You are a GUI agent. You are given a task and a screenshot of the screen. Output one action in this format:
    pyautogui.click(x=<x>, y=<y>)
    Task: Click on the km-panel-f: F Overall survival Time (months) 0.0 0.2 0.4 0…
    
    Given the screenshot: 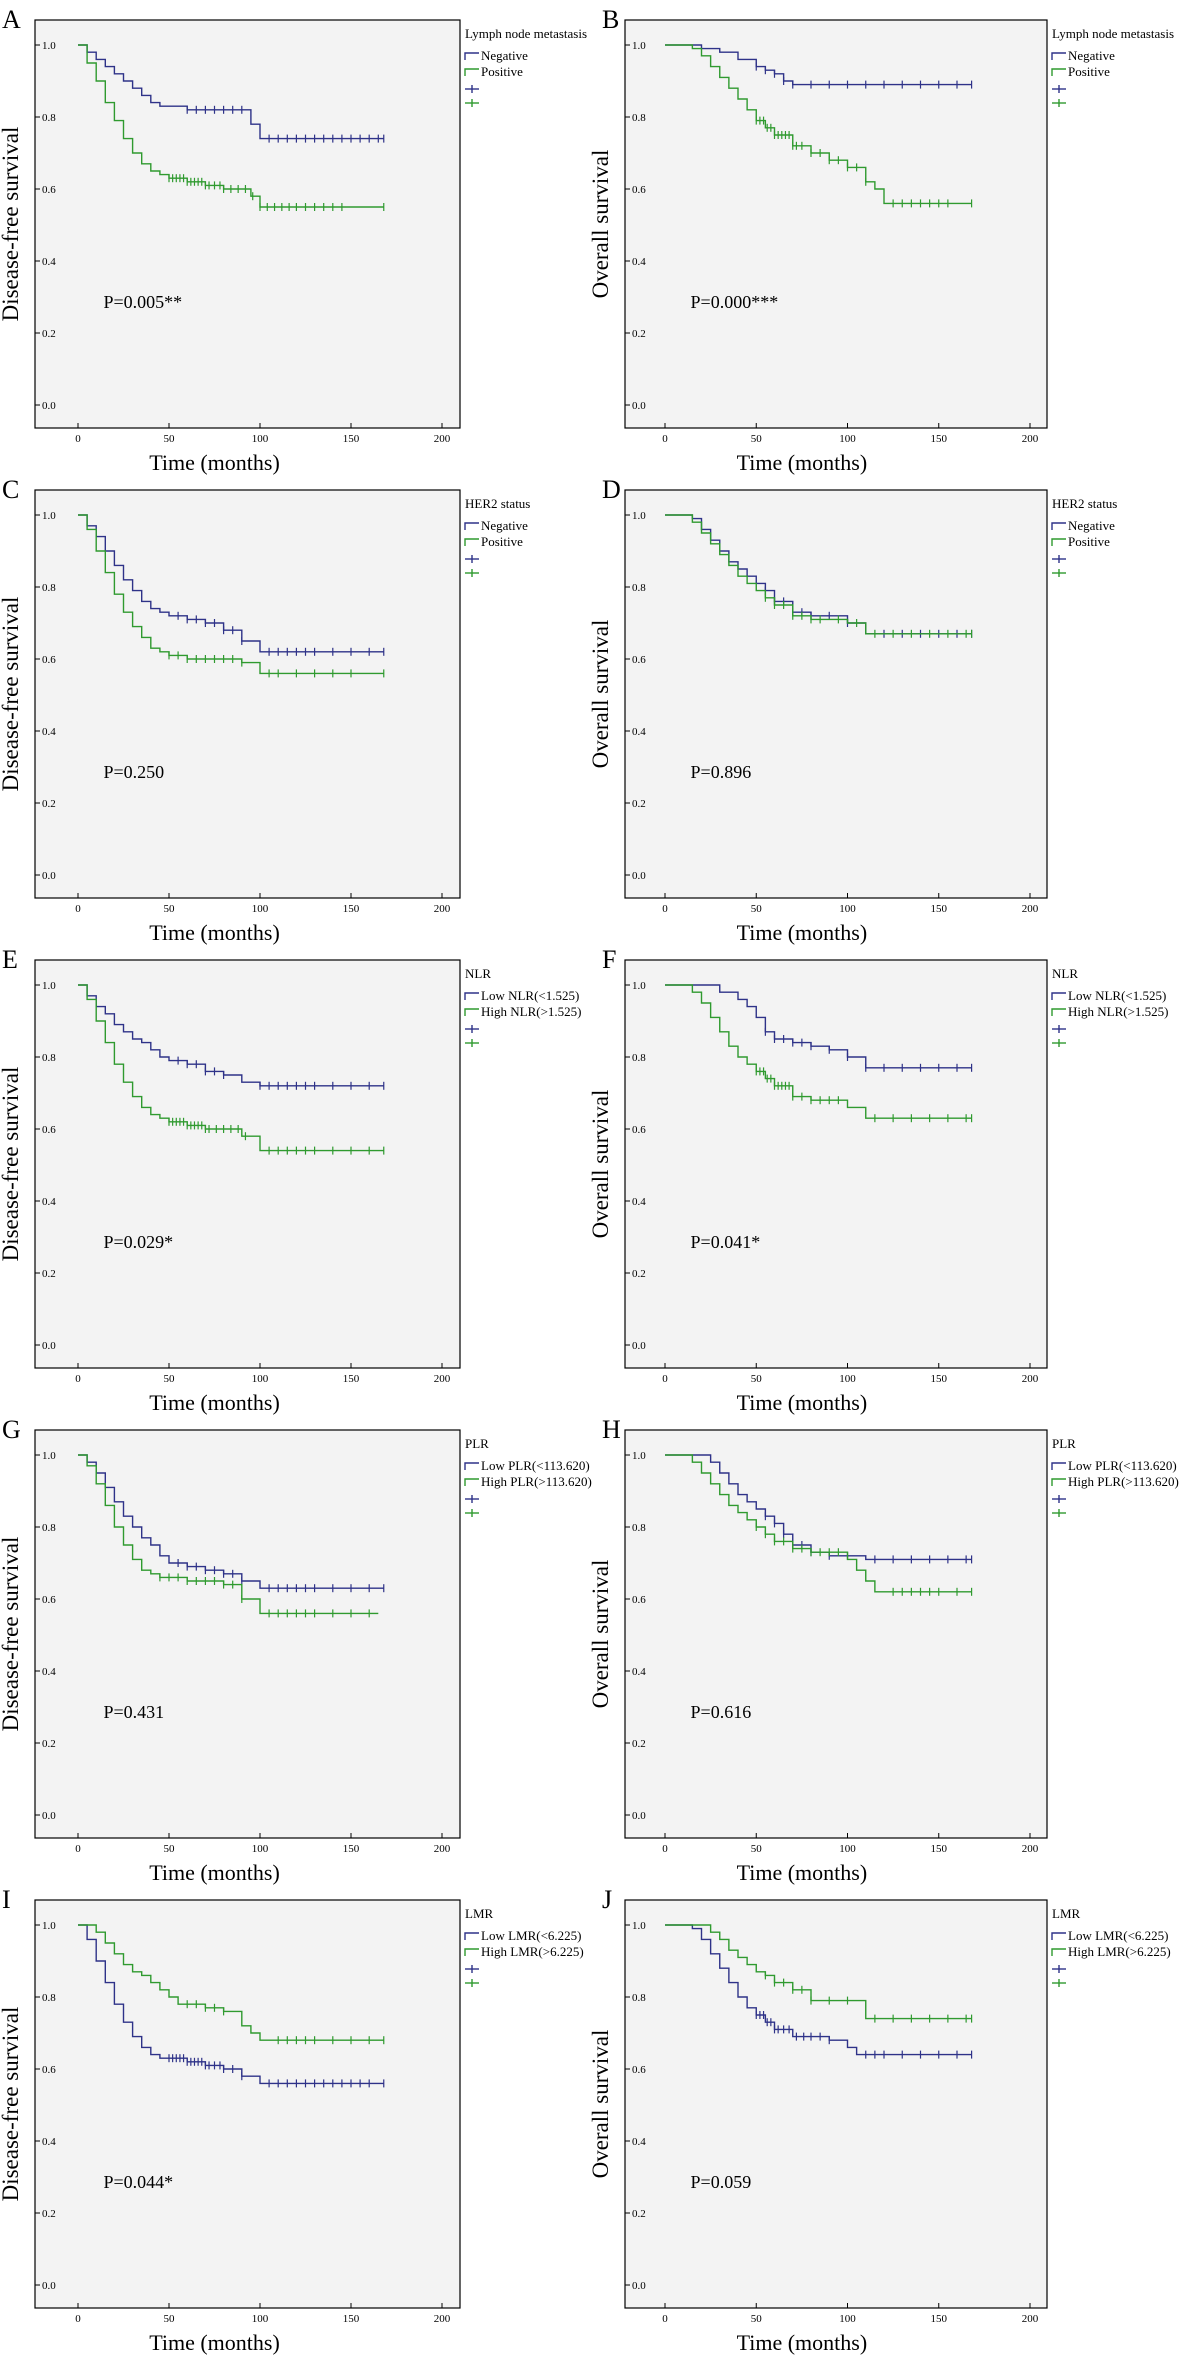 What is the action you would take?
    pyautogui.click(x=878, y=1180)
    